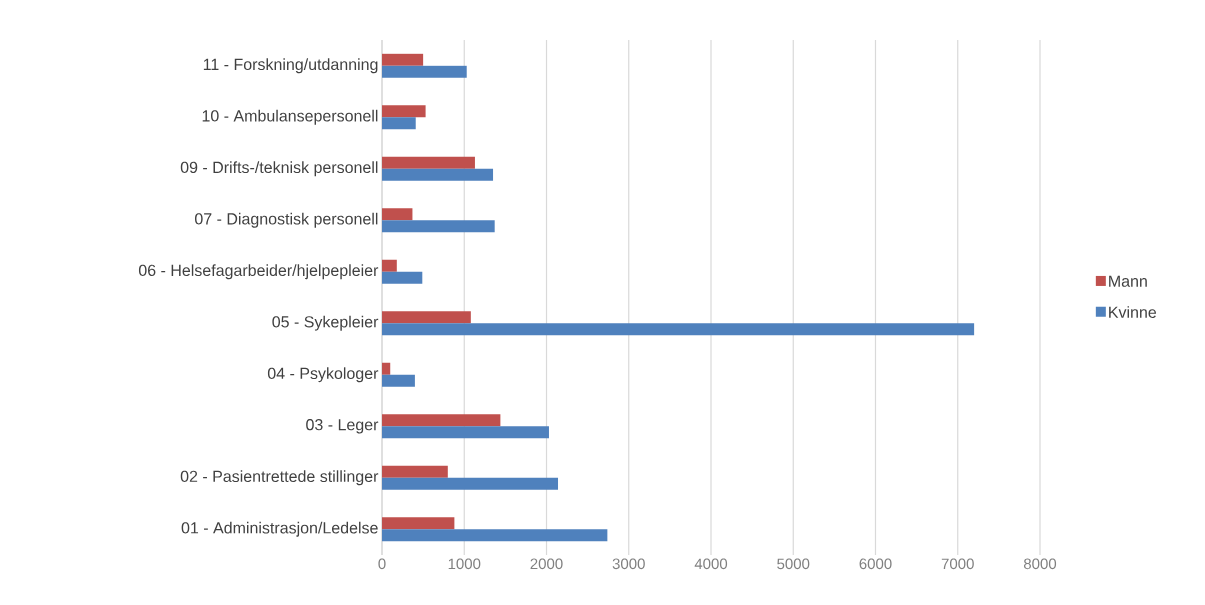  Describe the element at coordinates (628, 564) in the screenshot. I see `x-tick-label: 3000` at that location.